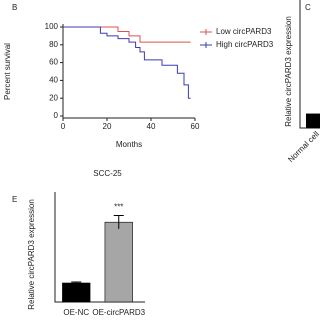 Image resolution: width=320 pixels, height=320 pixels. Describe the element at coordinates (14, 7) in the screenshot. I see `panel-label: B` at that location.